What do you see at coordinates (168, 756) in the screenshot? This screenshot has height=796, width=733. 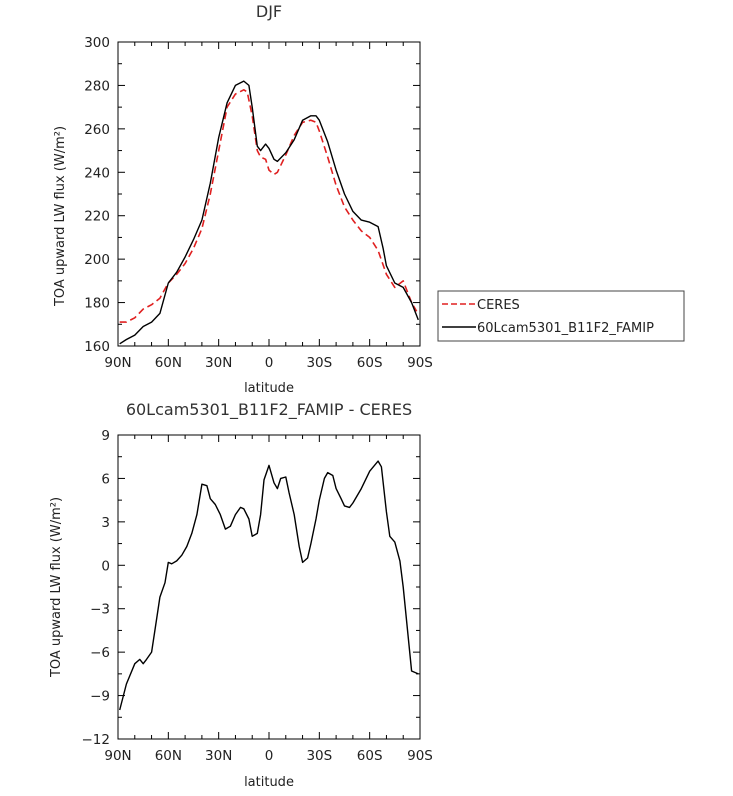 I see `bottom-x-tick-label: 60N` at bounding box center [168, 756].